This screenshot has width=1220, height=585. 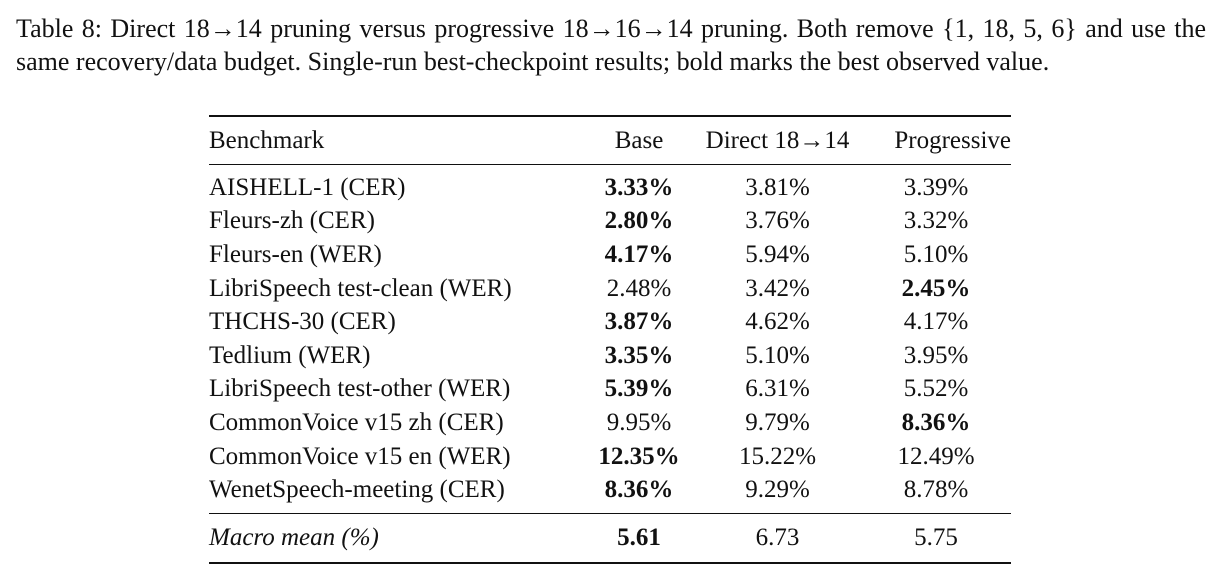 I want to click on table-row: Fleurs-en (WER) 4.17% 5.94% 5.10%, so click(x=610, y=255).